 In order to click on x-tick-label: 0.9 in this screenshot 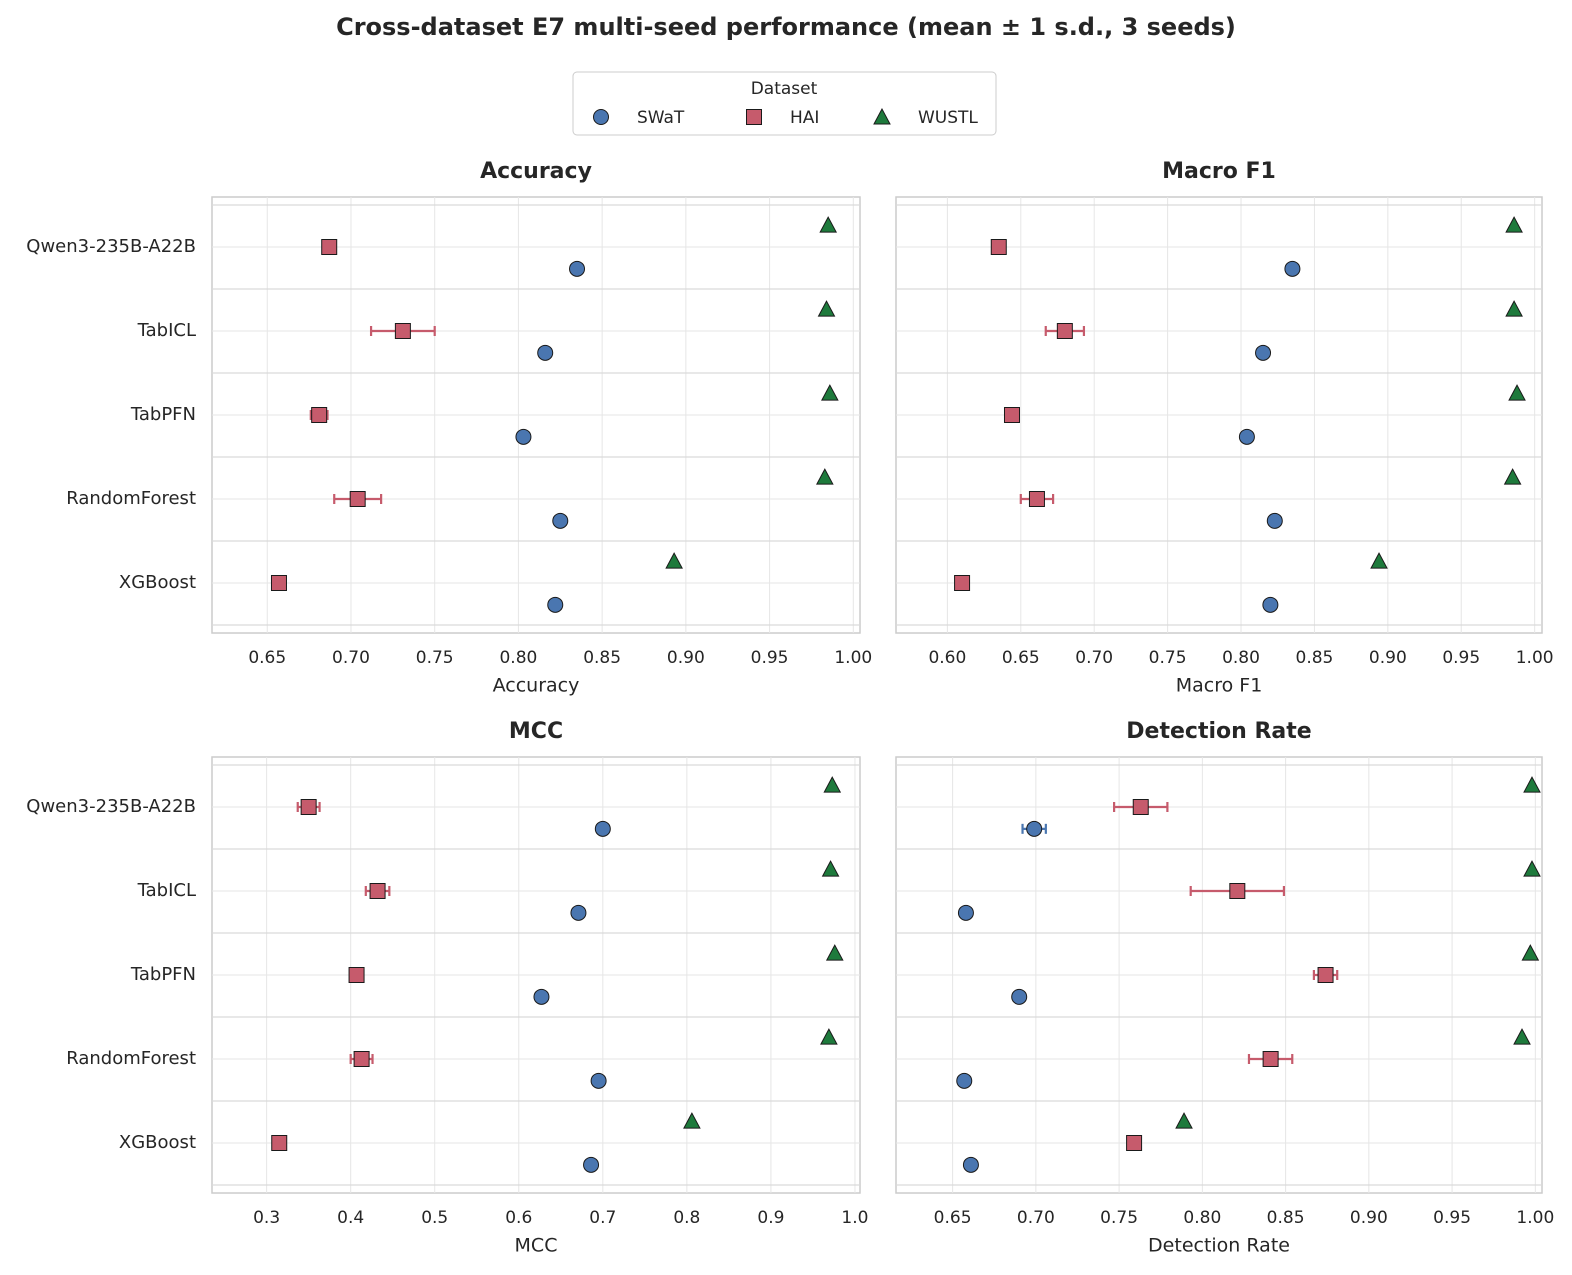, I will do `click(770, 1218)`.